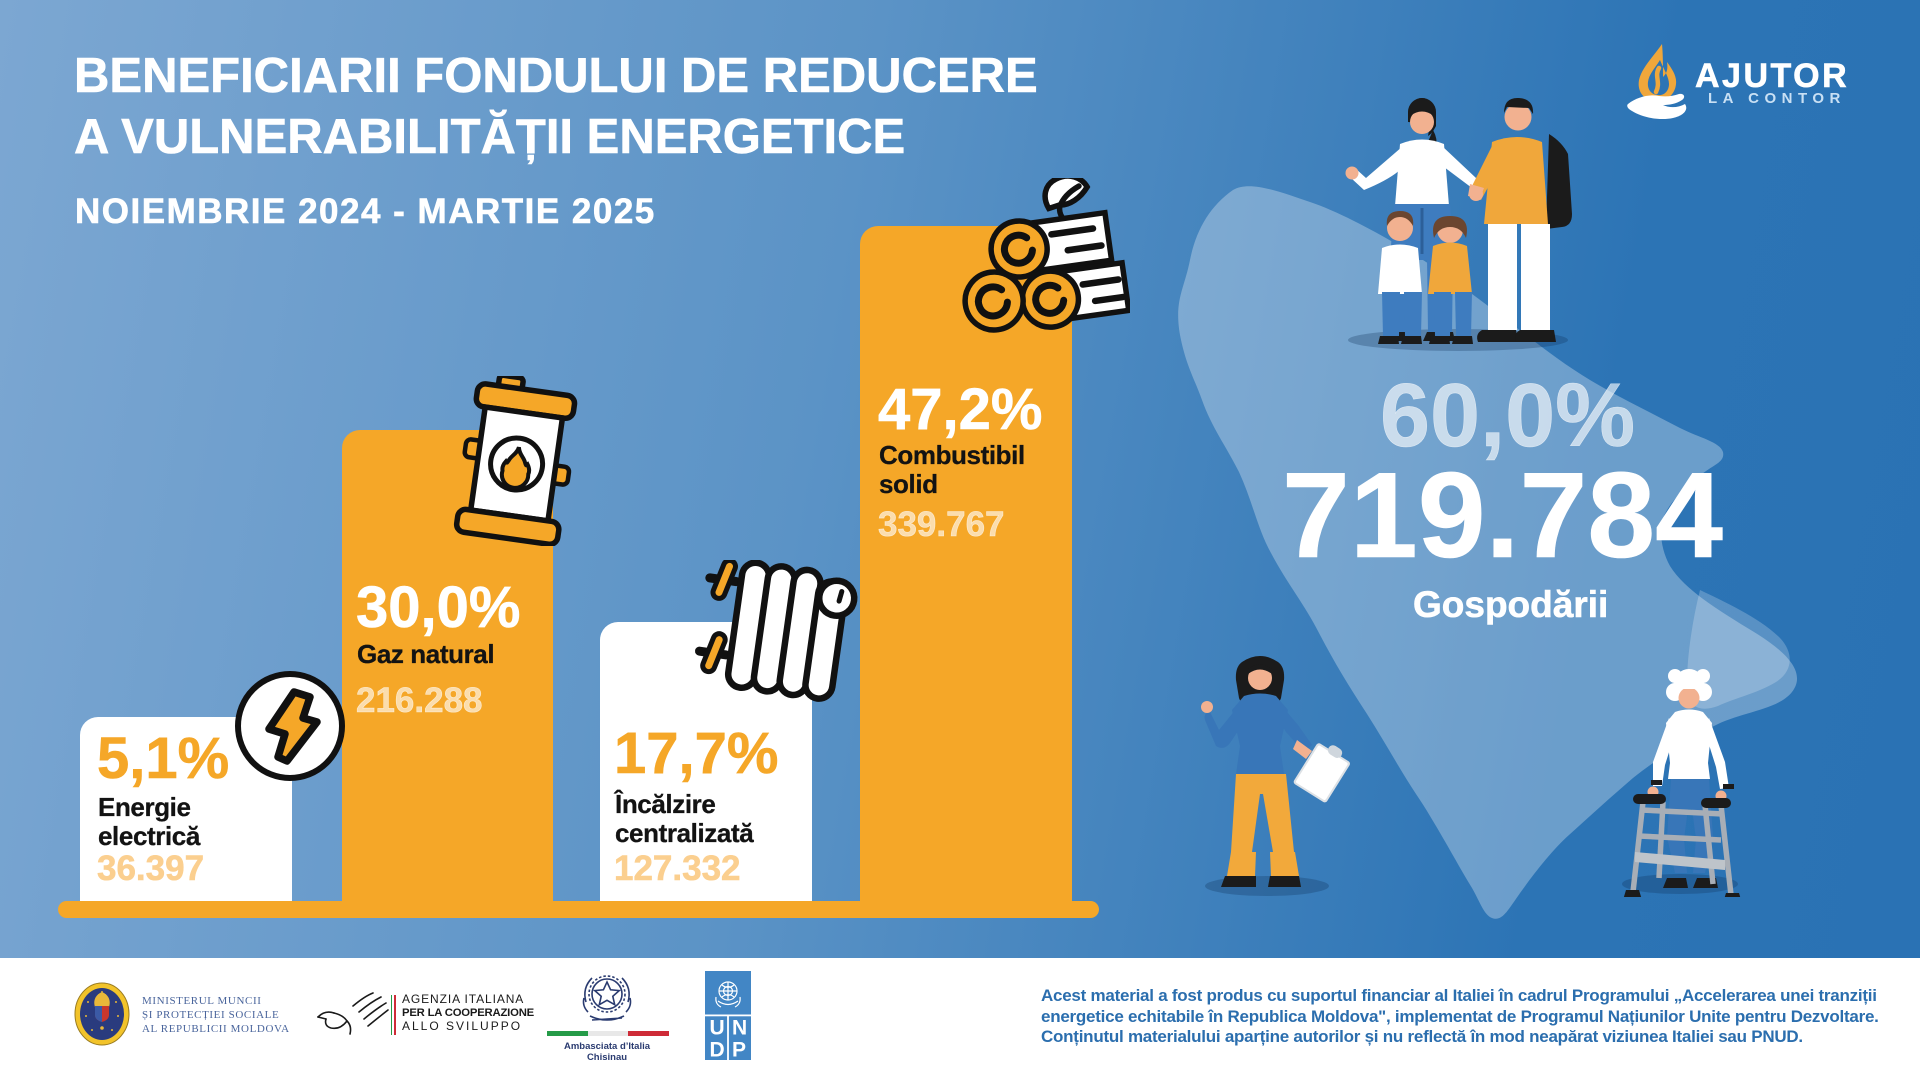  Describe the element at coordinates (739, 1050) in the screenshot. I see `svg-text: P` at that location.